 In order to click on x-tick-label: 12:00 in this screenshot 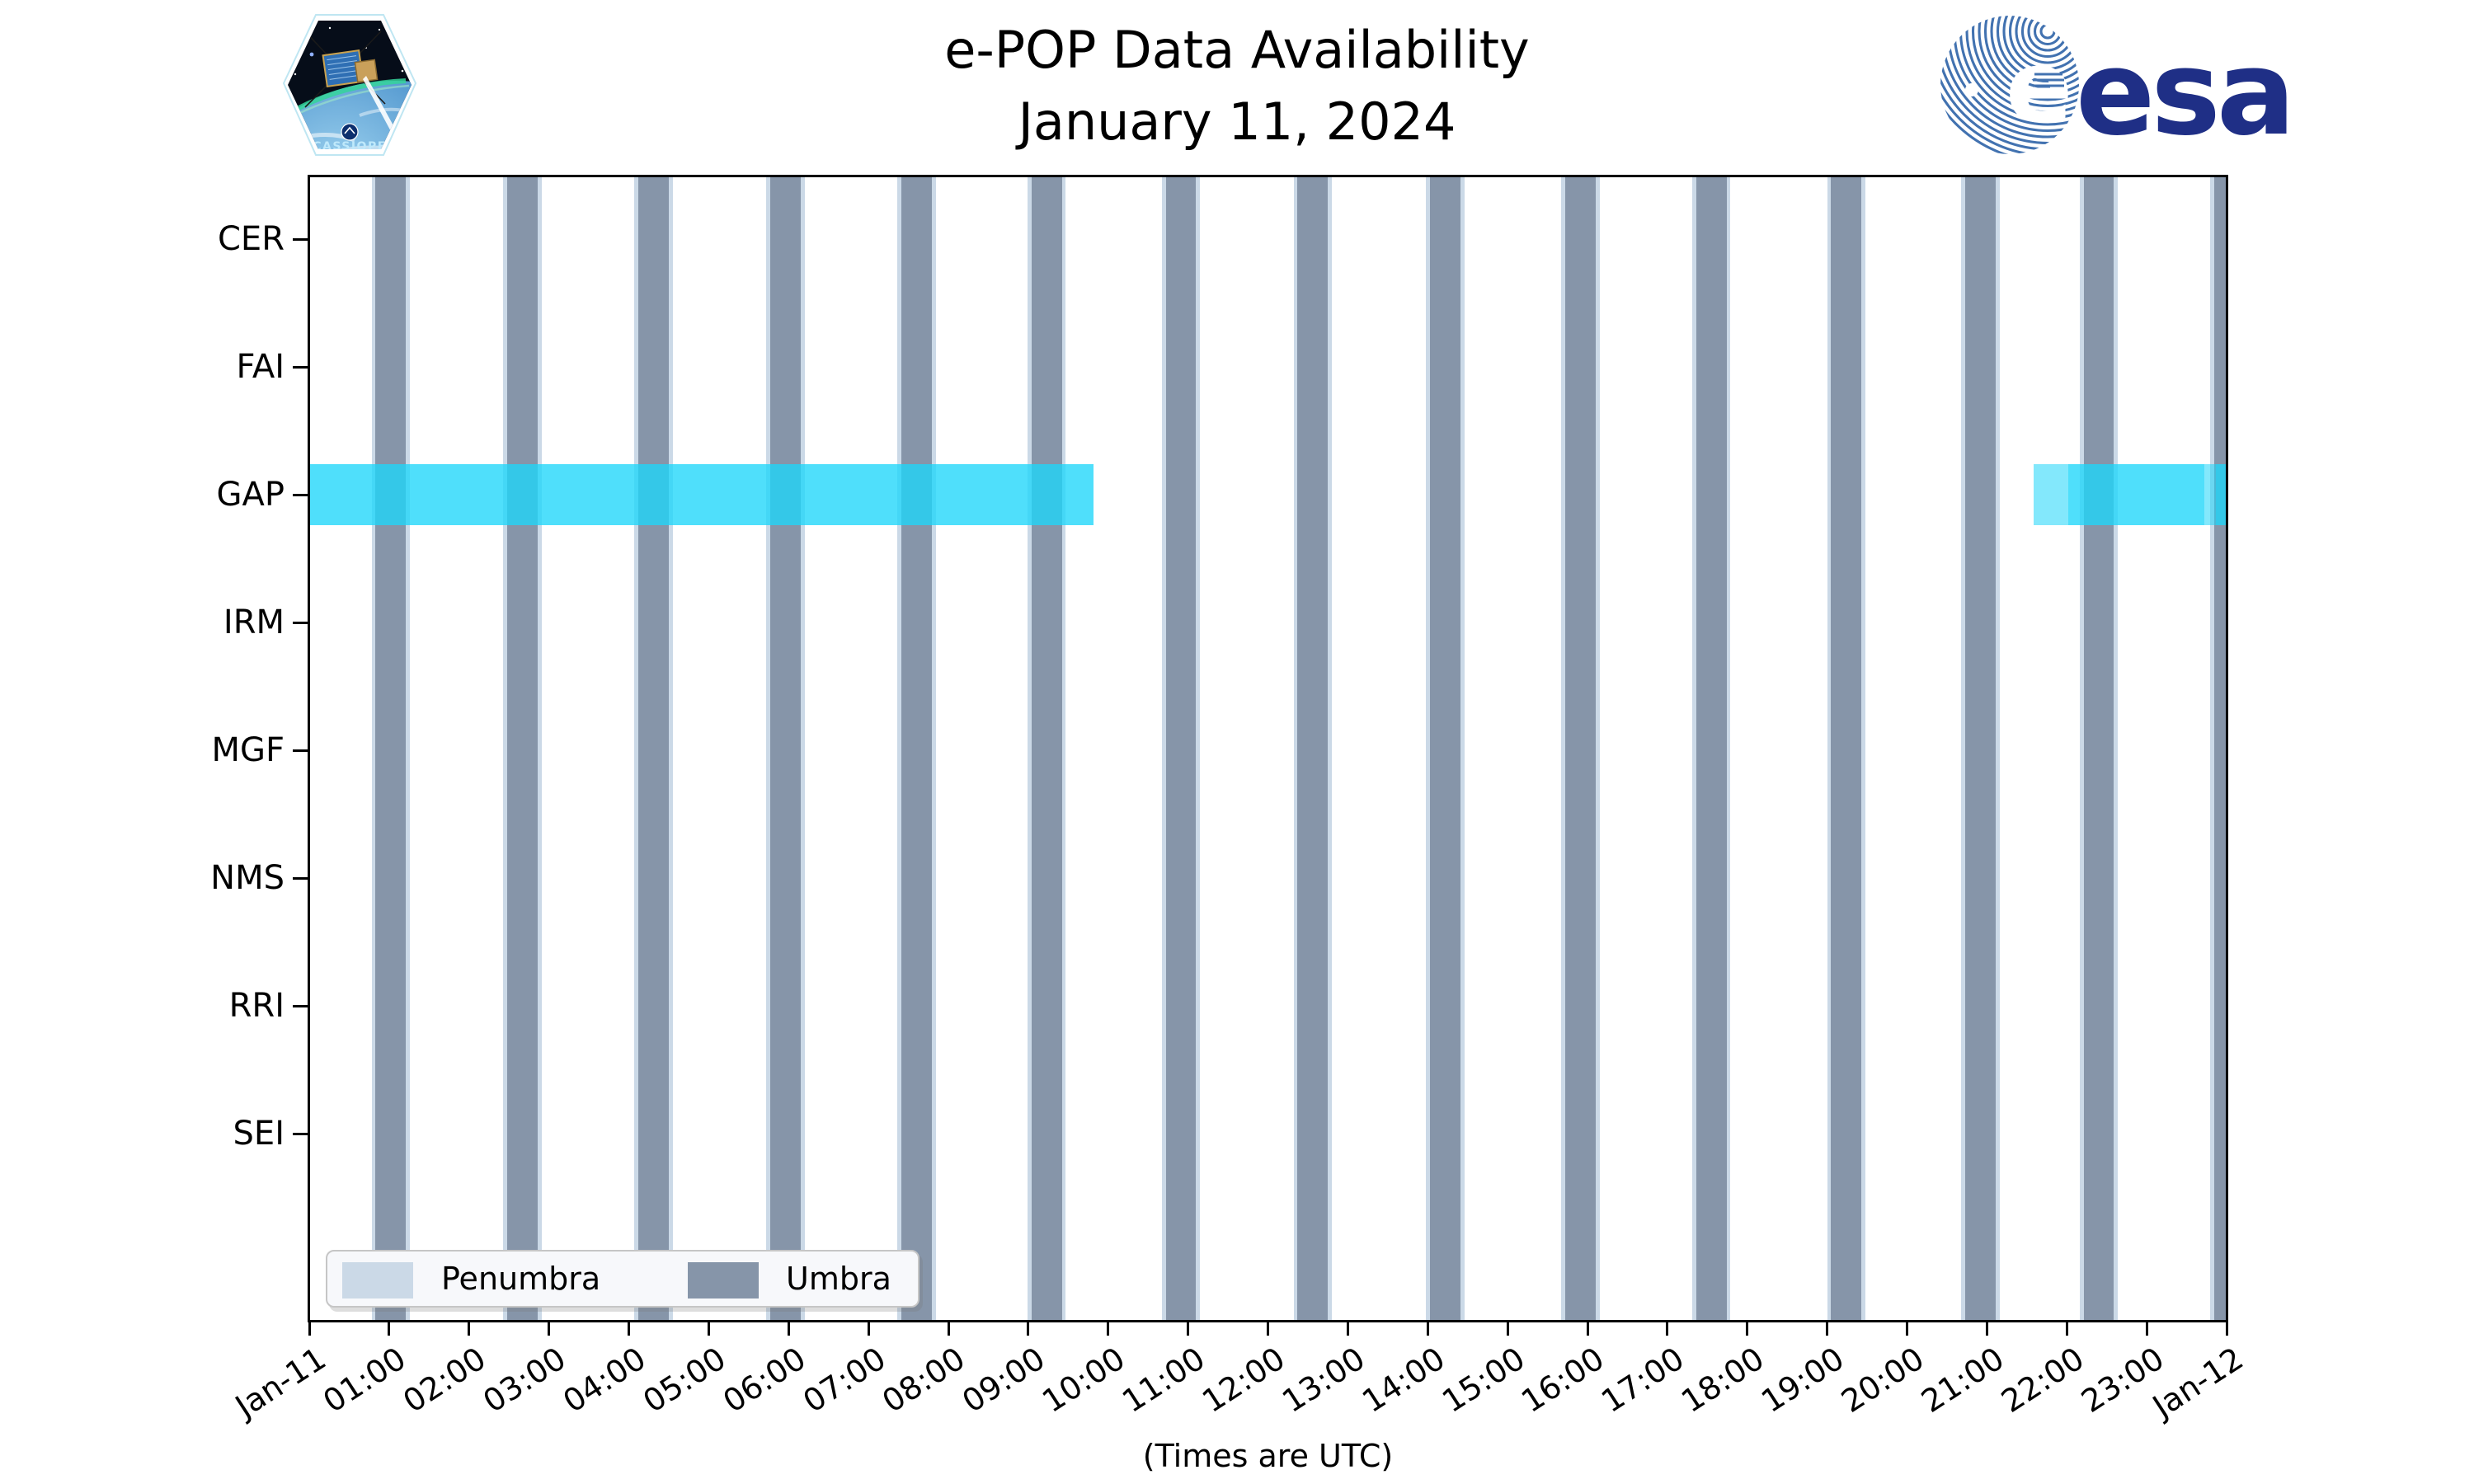, I will do `click(1243, 1380)`.